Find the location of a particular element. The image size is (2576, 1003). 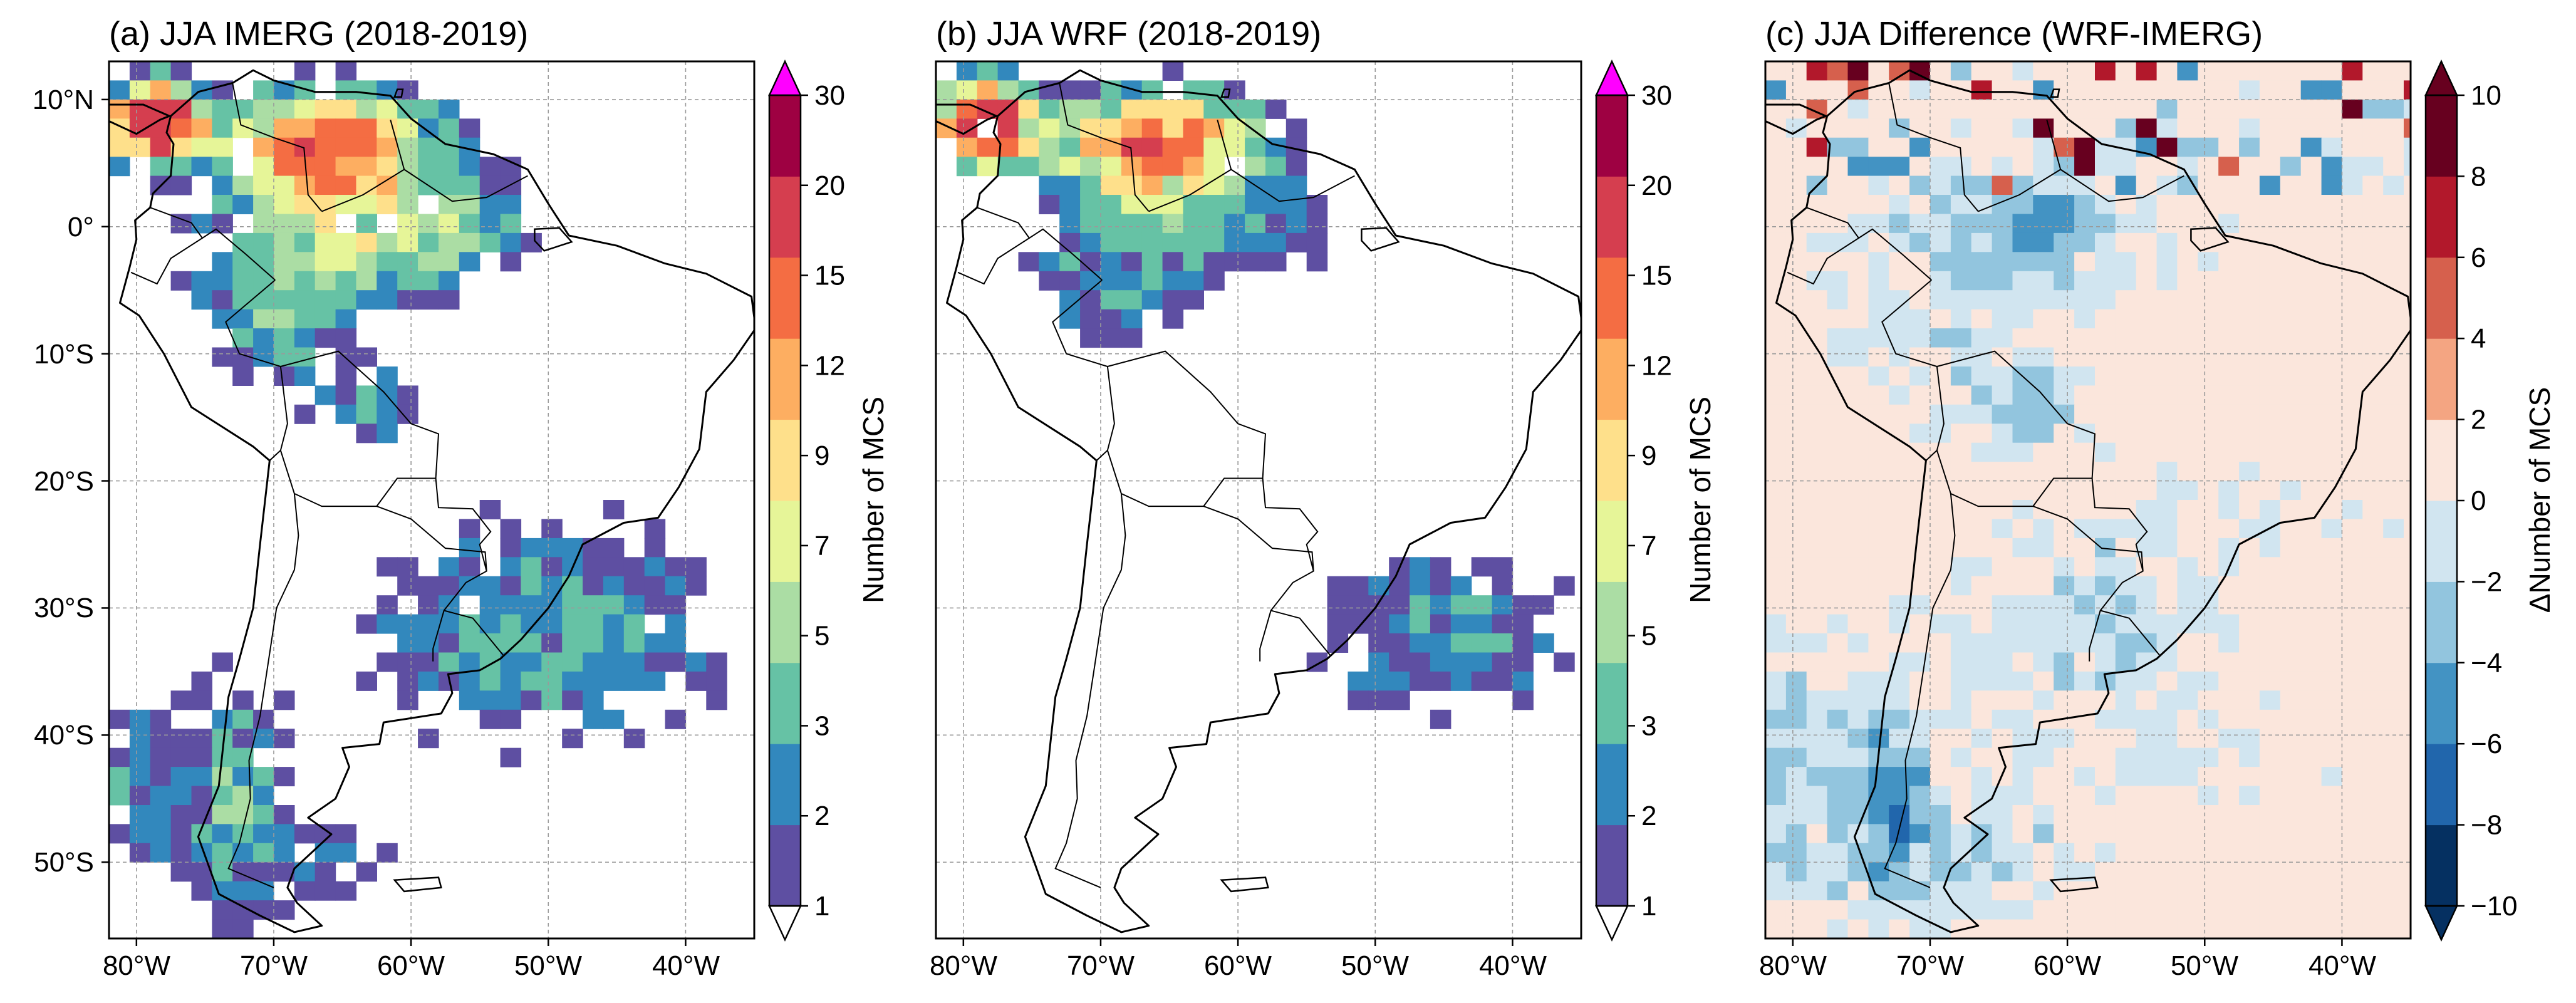

colorbar-tick-label: −4 is located at coordinates (2486, 663).